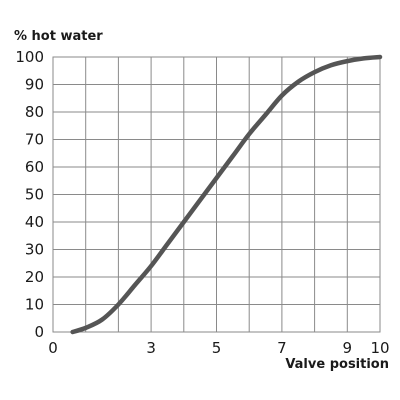  I want to click on y-tick-label: 10, so click(34, 305).